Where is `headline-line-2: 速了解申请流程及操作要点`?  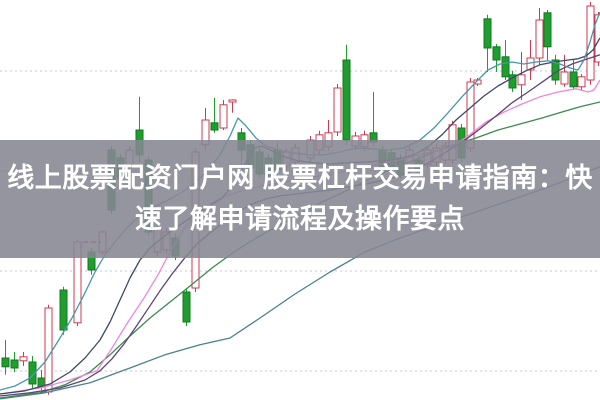 headline-line-2: 速了解申请流程及操作要点 is located at coordinates (300, 219).